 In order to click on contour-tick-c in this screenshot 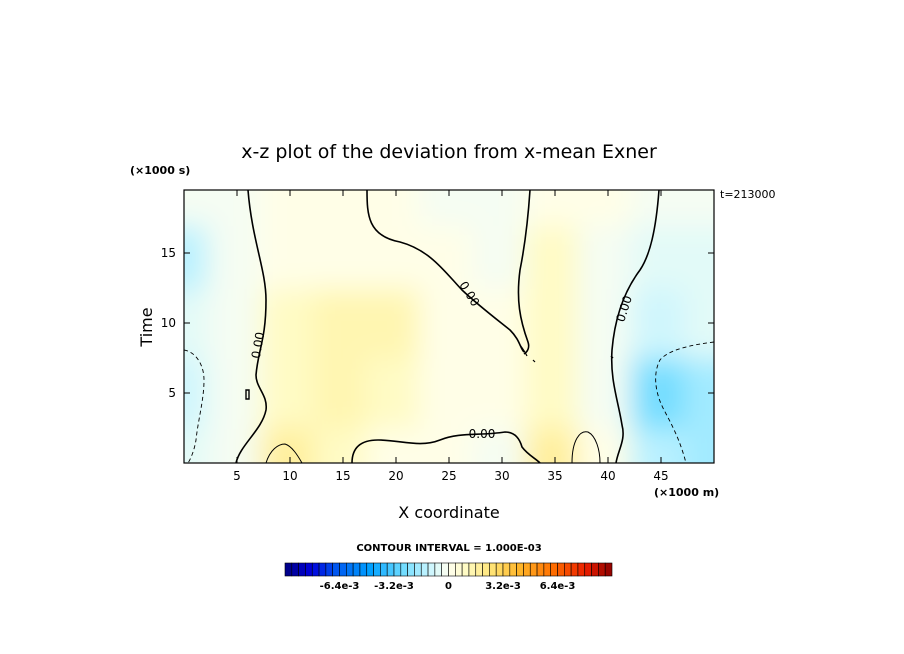, I will do `click(612, 357)`.